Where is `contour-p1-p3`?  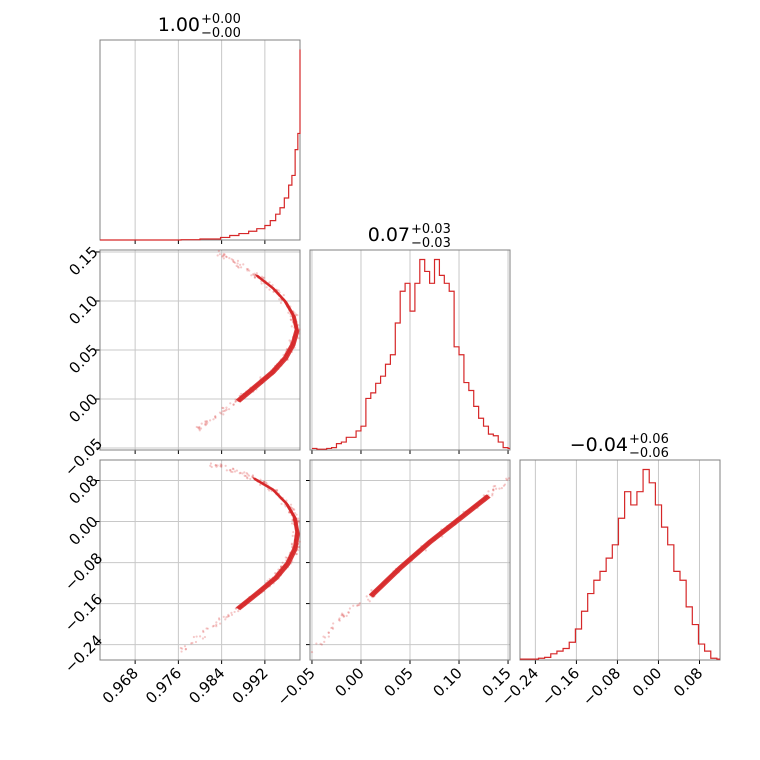 contour-p1-p3 is located at coordinates (267, 543).